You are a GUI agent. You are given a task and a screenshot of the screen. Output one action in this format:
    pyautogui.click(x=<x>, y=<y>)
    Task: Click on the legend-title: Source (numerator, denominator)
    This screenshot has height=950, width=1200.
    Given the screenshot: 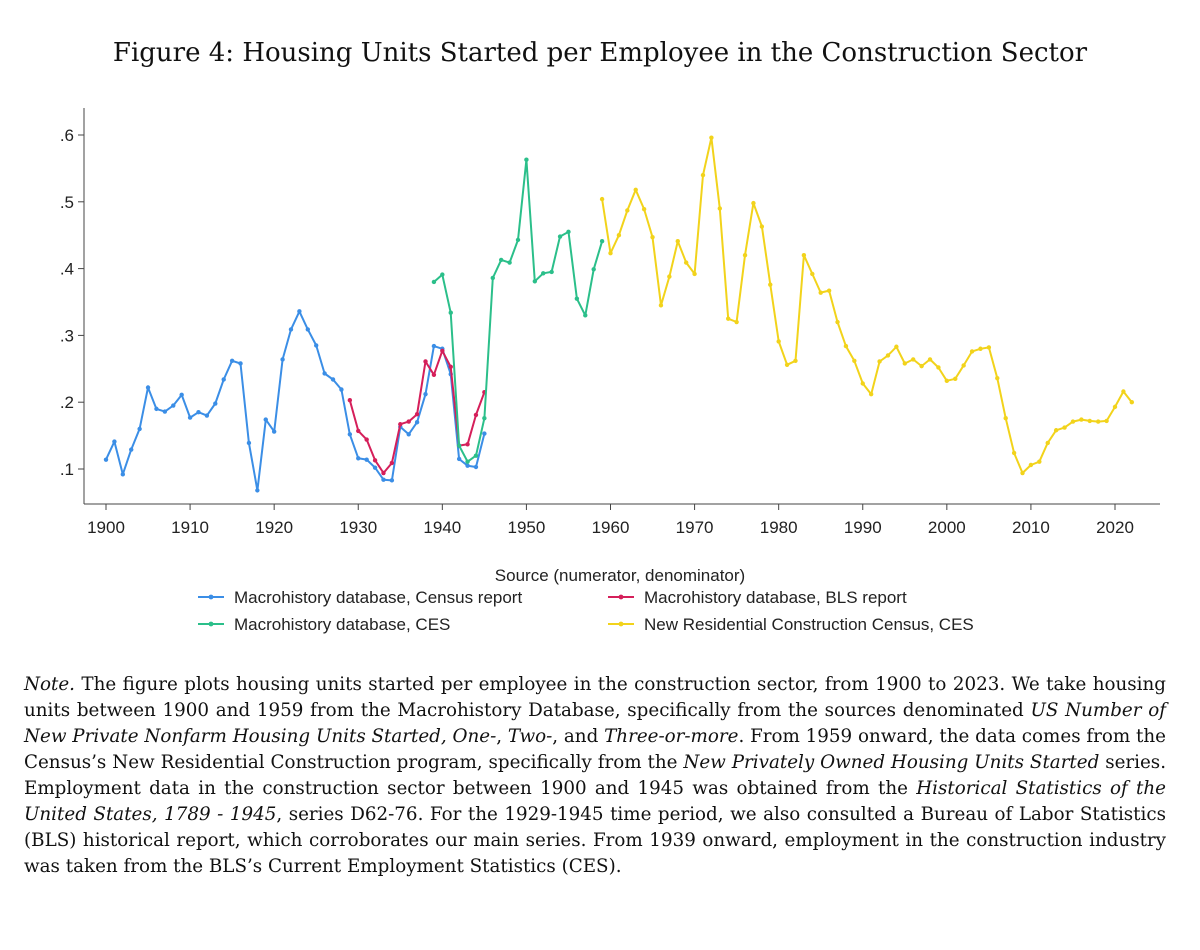 What is the action you would take?
    pyautogui.click(x=620, y=575)
    